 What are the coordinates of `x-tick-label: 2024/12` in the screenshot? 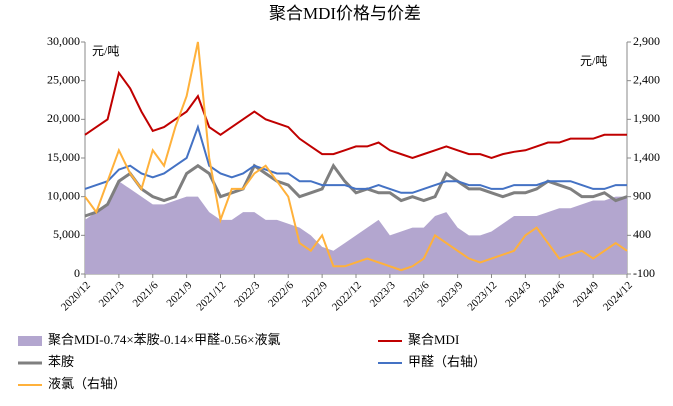 It's located at (618, 296).